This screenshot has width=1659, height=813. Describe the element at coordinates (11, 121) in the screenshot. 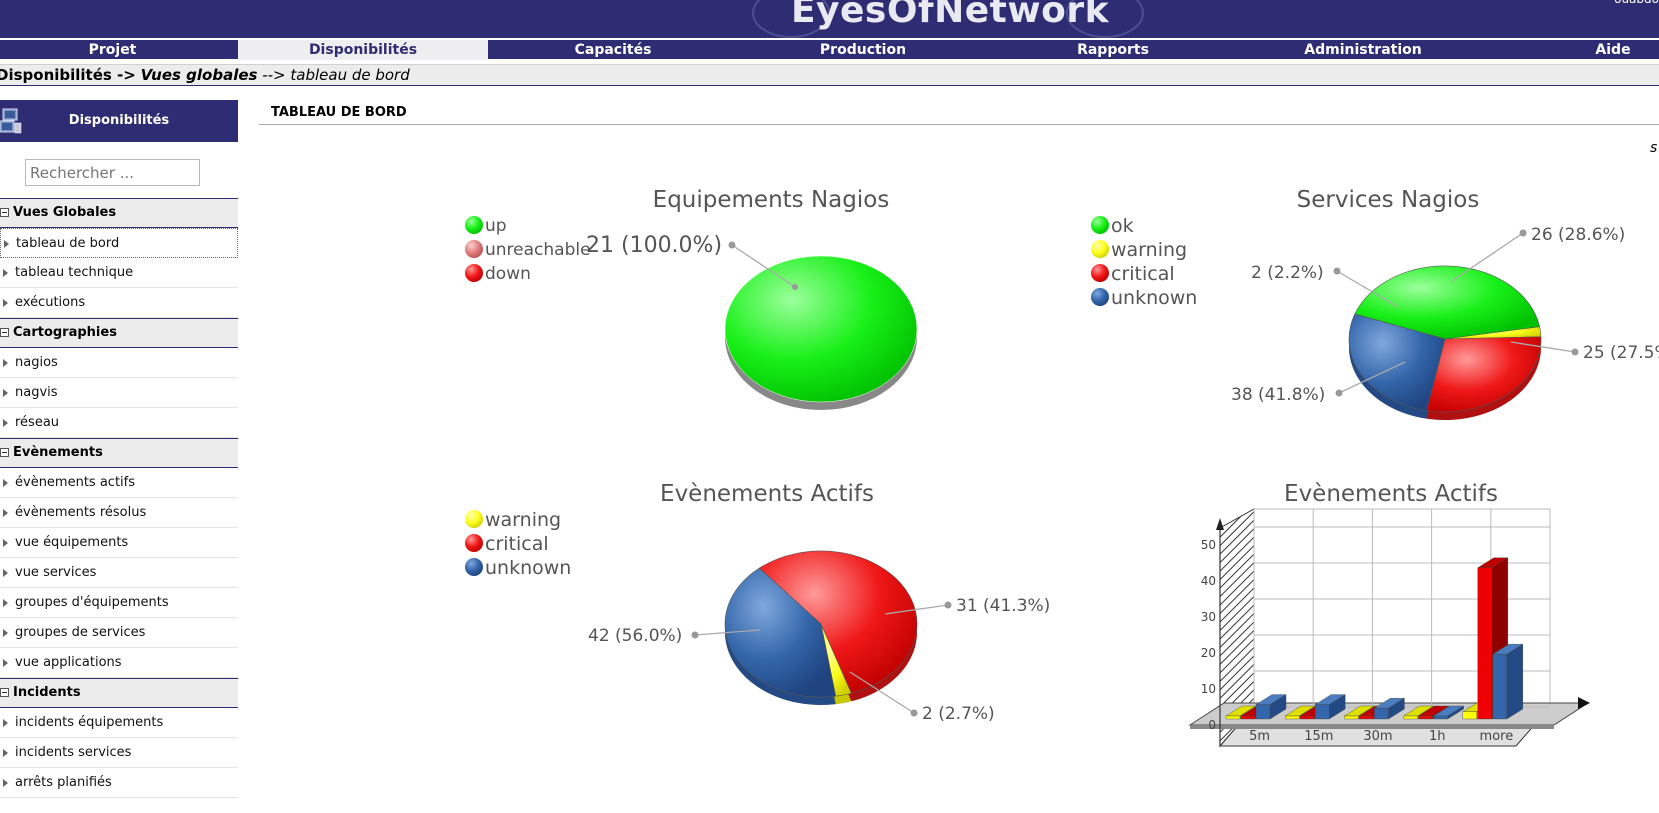

I see `computer-network-icon` at that location.